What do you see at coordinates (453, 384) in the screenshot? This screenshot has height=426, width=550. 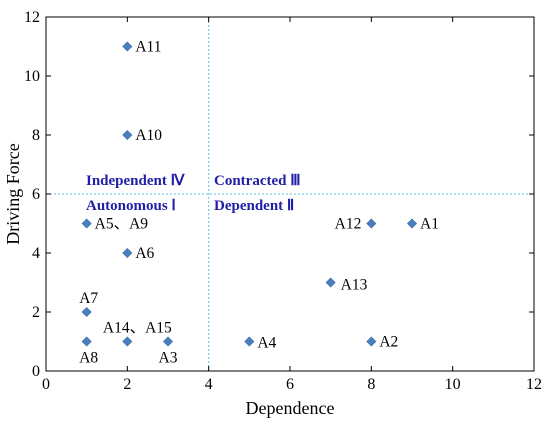 I see `x-tick-label: 10` at bounding box center [453, 384].